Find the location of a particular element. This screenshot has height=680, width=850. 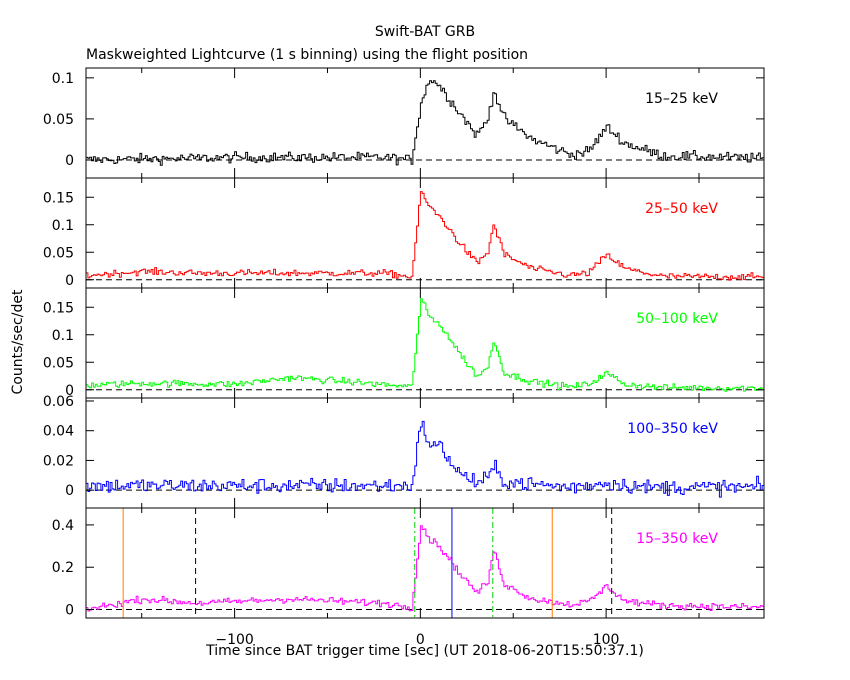

panel-4: 0 0.02 0.04 0.06 100–350 keV is located at coordinates (404, 451).